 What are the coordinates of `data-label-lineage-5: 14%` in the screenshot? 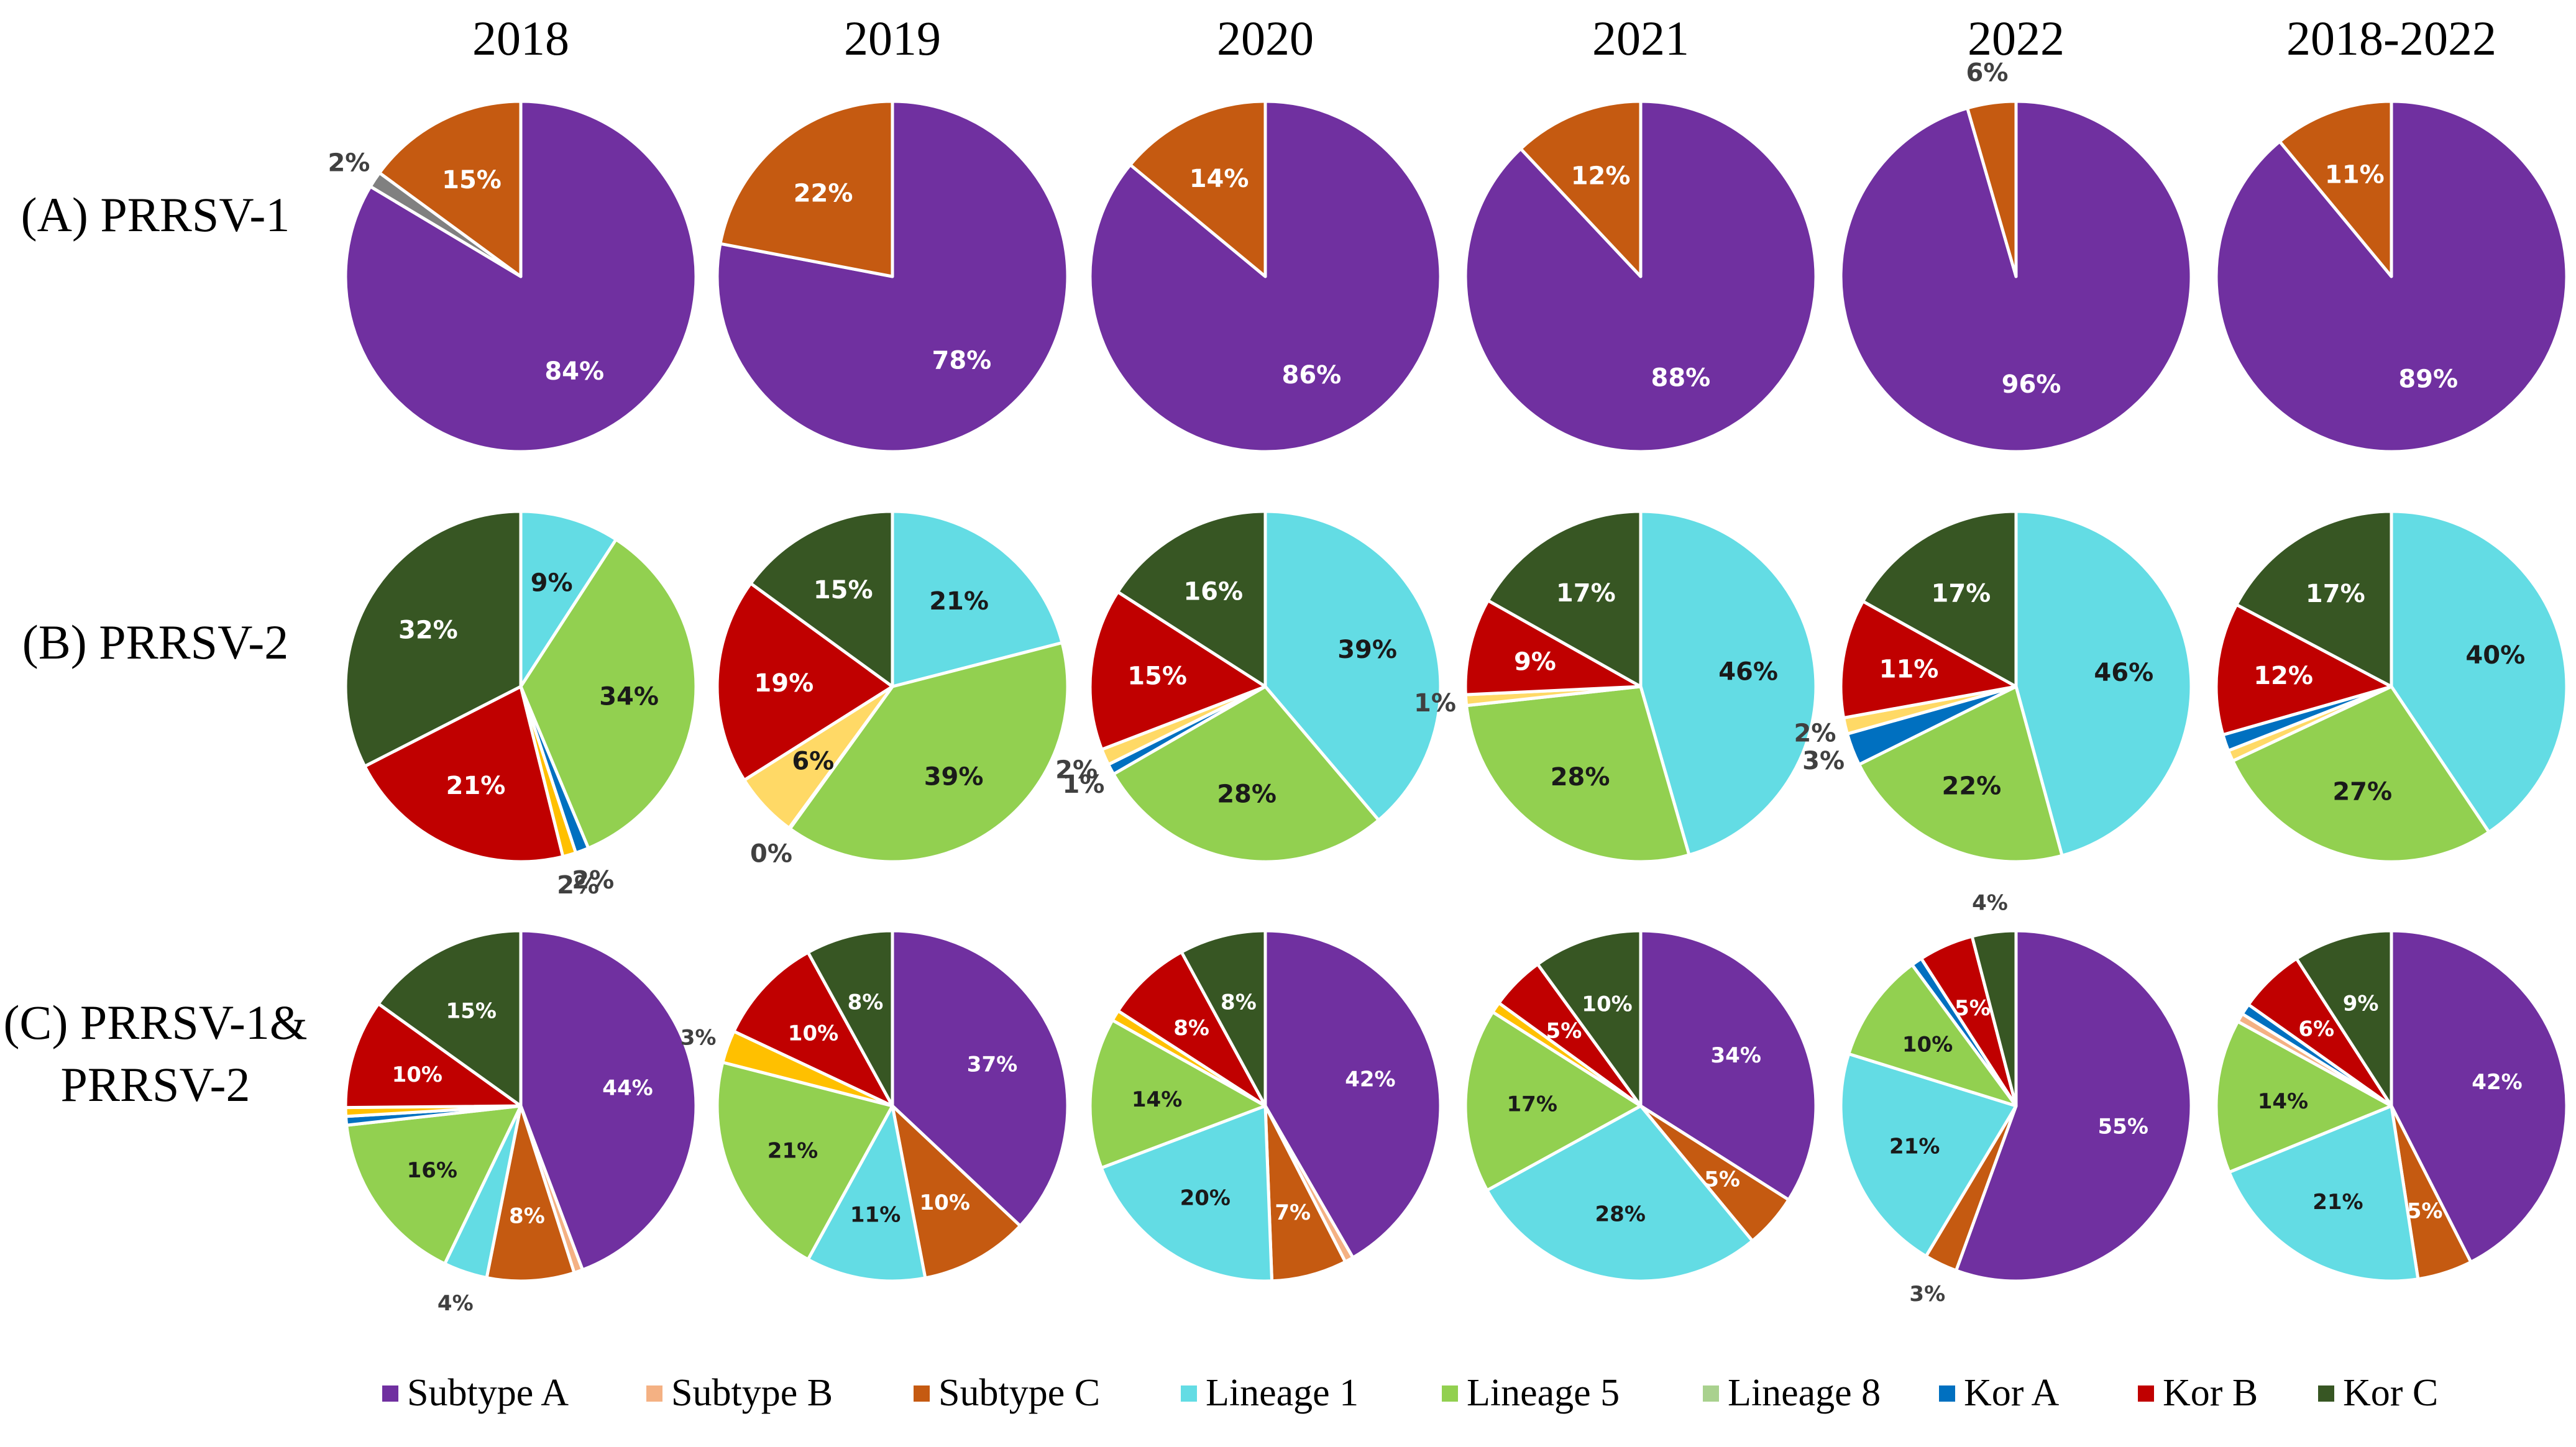 It's located at (2283, 1101).